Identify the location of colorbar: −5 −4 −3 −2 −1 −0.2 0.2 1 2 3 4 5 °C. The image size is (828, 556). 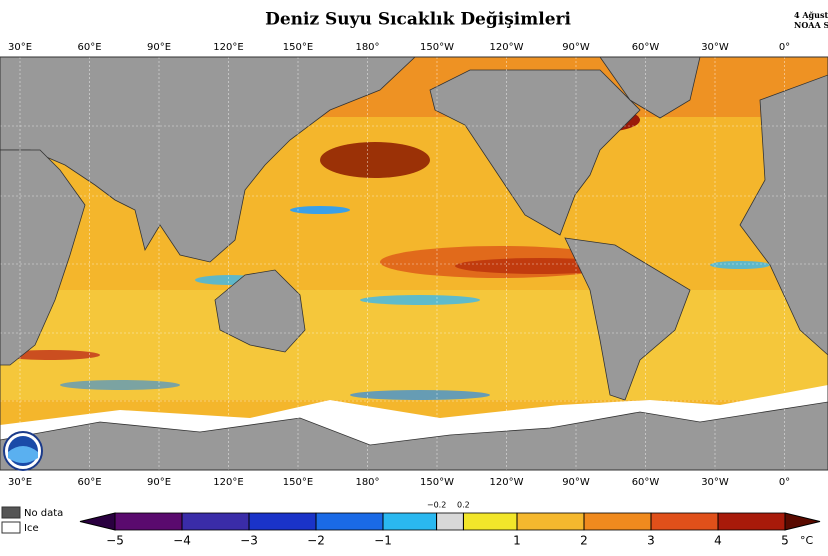
(450, 524).